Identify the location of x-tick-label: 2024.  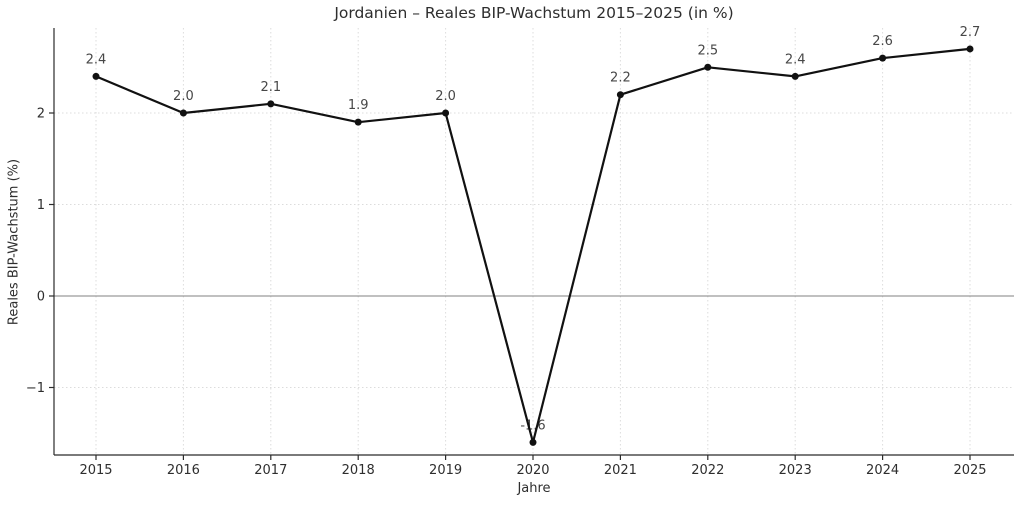
(882, 470).